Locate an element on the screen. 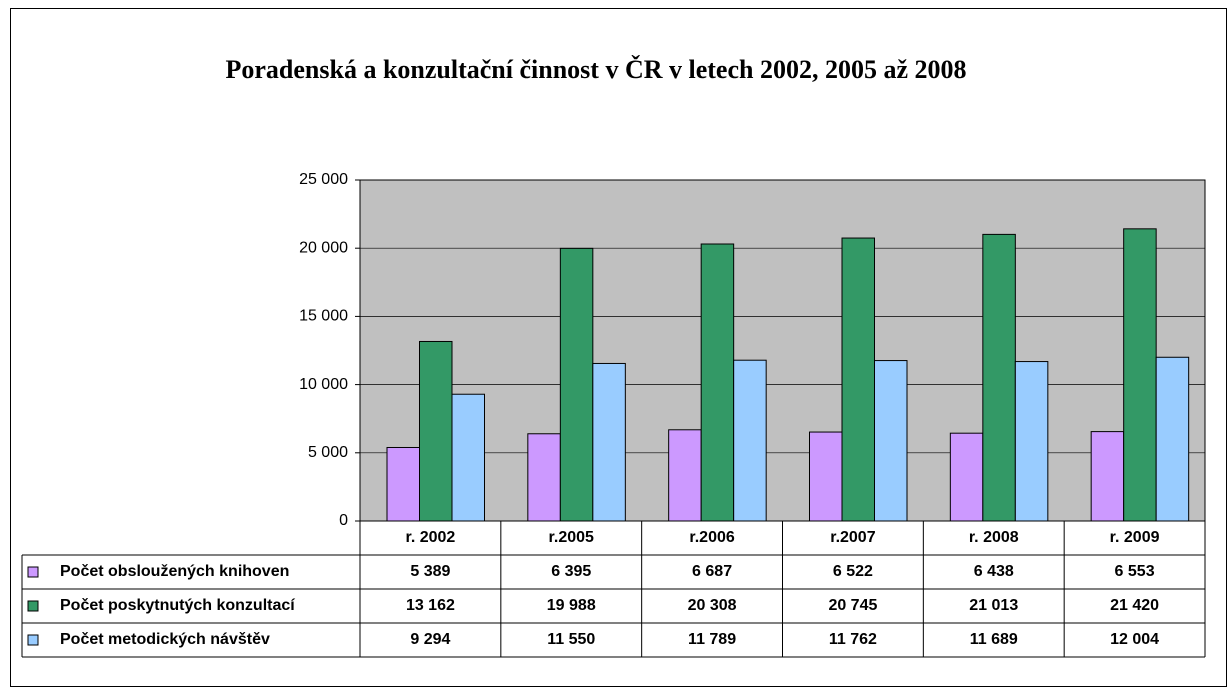 This screenshot has width=1228, height=688. legend-label: Počet metodických návštěv is located at coordinates (165, 639).